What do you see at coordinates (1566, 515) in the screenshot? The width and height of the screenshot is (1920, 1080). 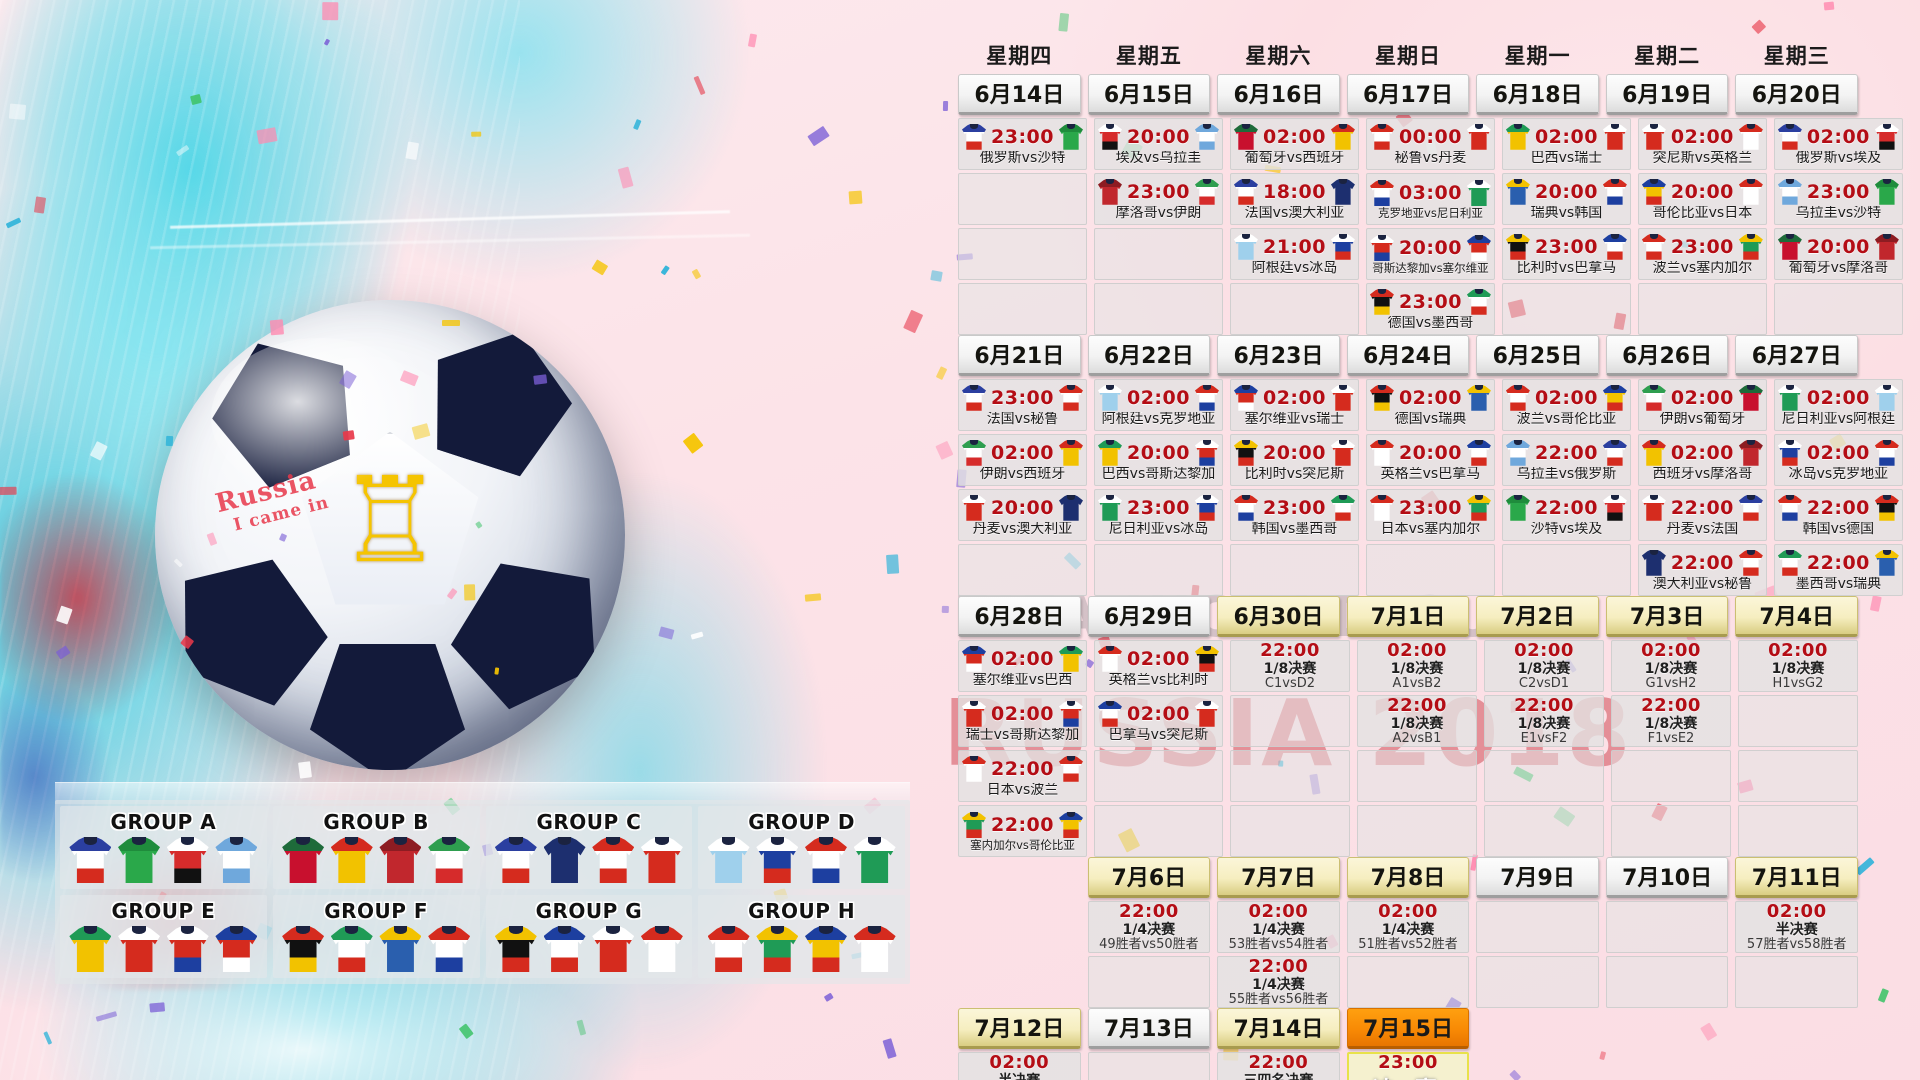 I see `match-card: 22:00 沙特vs埃及` at bounding box center [1566, 515].